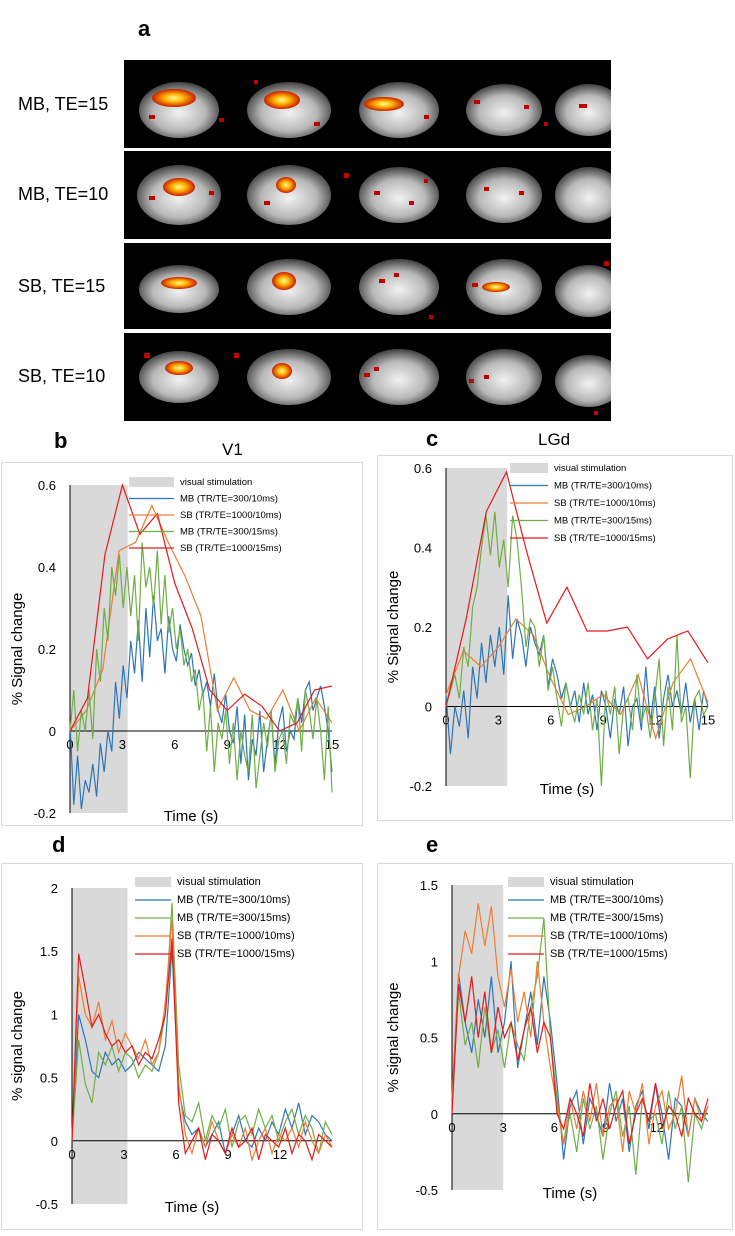  I want to click on row-label-sb-te15: SB, TE=15, so click(62, 286).